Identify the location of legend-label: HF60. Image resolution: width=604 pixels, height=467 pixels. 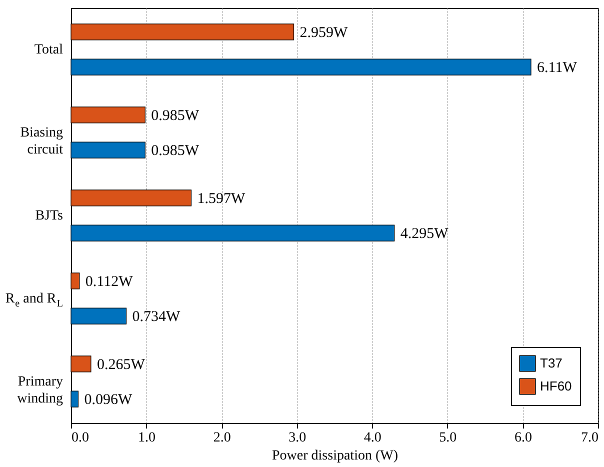
(556, 386).